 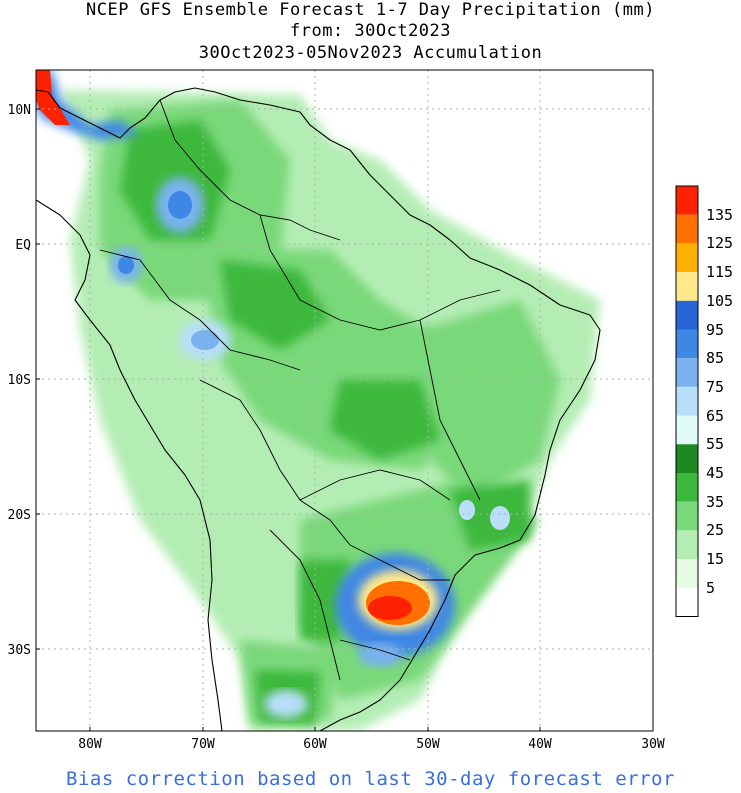 I want to click on legend-label: 65, so click(x=715, y=415).